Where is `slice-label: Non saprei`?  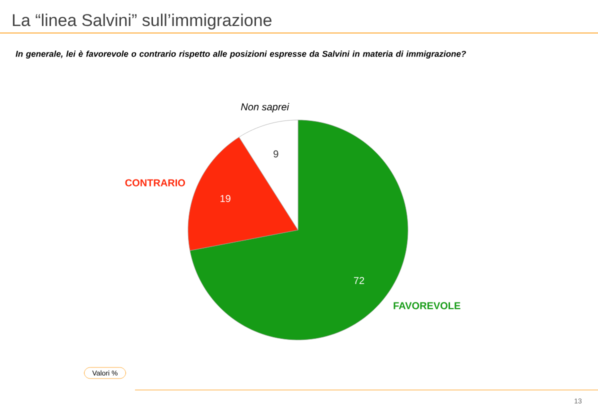 slice-label: Non saprei is located at coordinates (265, 107).